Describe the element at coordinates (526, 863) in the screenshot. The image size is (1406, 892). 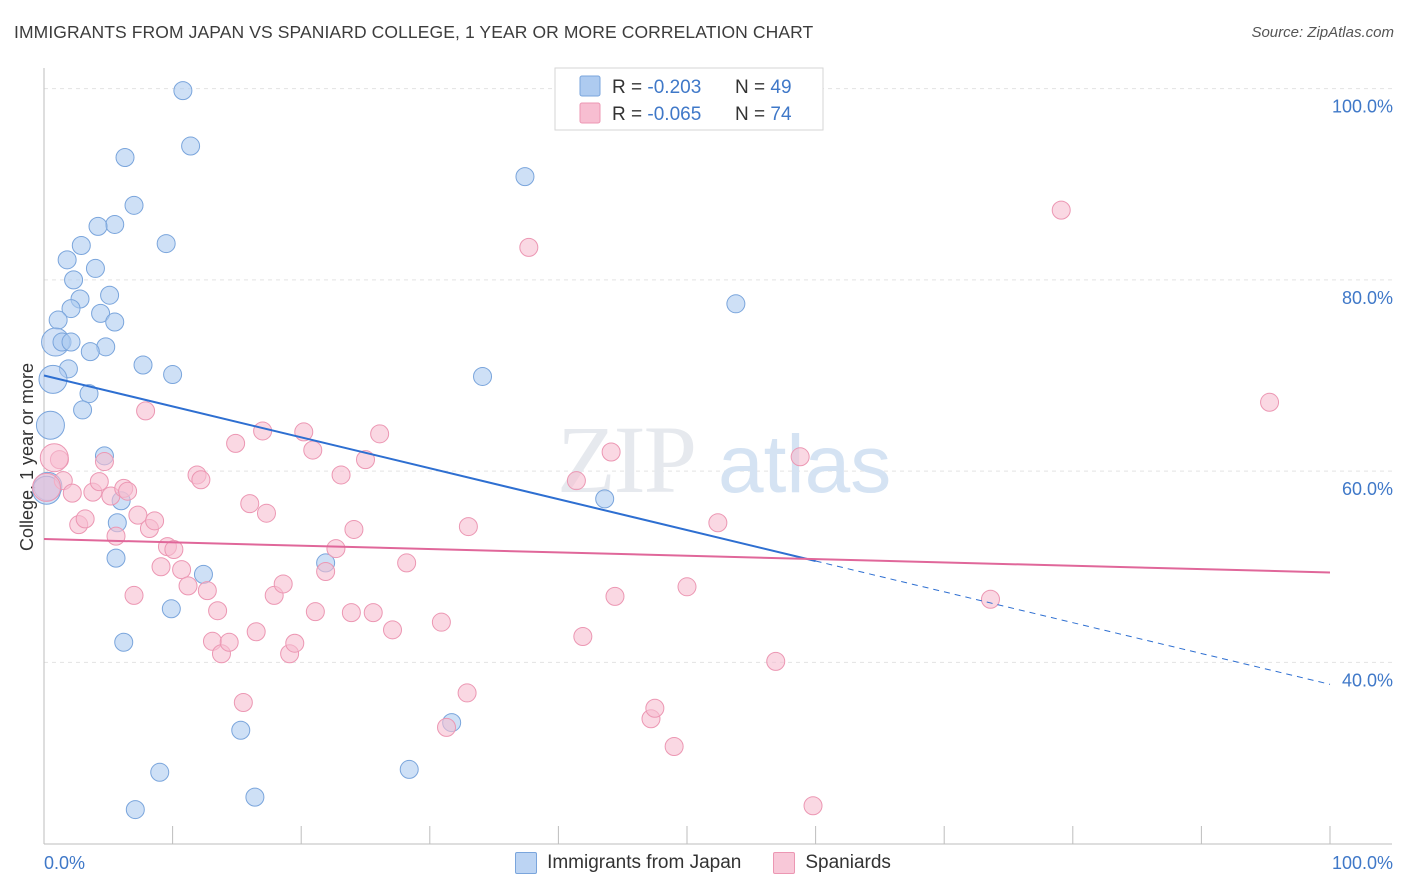
I see `legend-swatch-japan` at that location.